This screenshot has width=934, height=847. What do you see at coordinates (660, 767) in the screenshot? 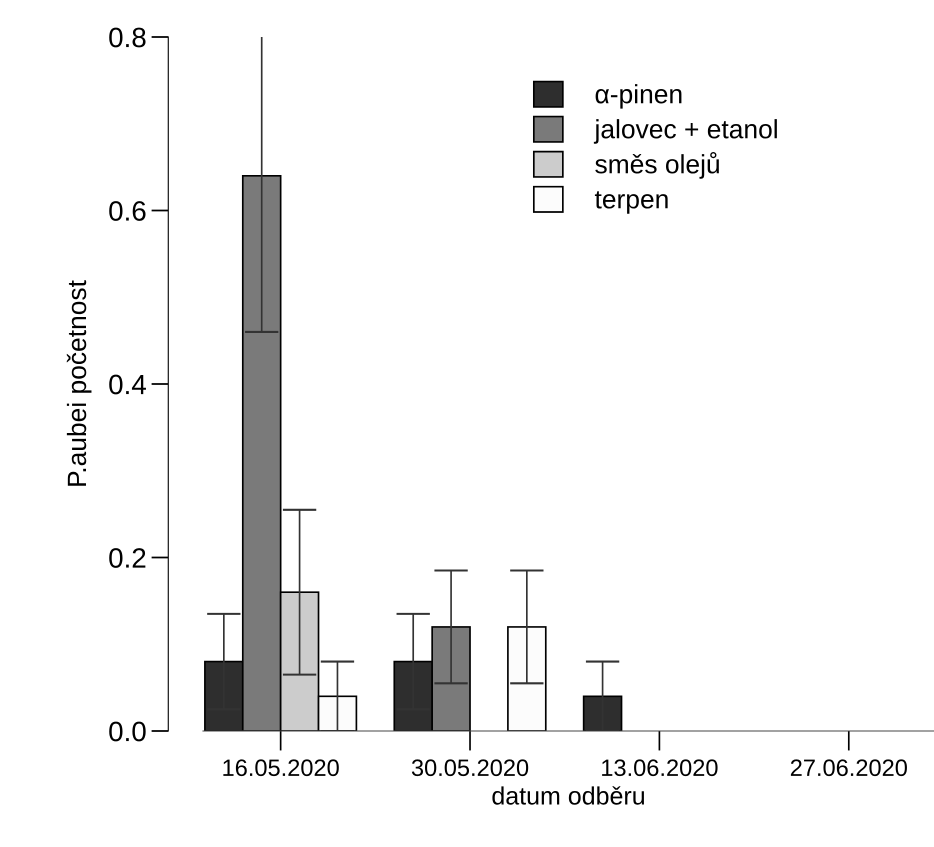
I see `x-tick-label: 13.06.2020` at bounding box center [660, 767].